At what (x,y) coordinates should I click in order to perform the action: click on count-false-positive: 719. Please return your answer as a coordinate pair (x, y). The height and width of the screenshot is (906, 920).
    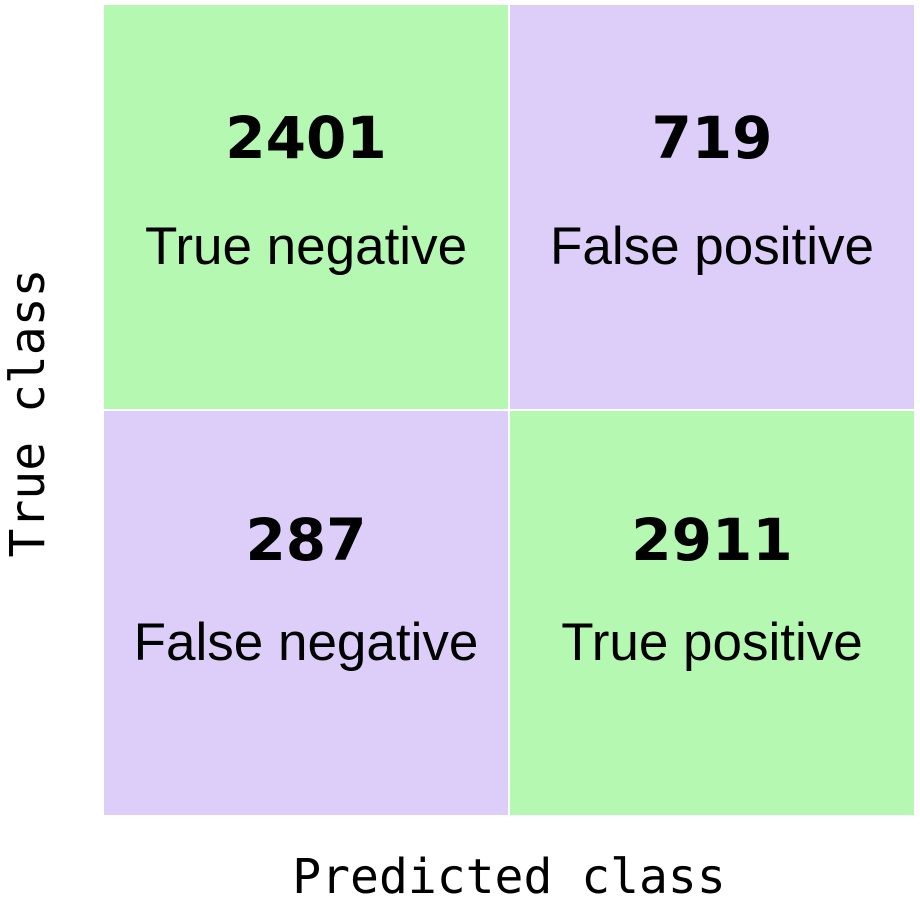
    Looking at the image, I should click on (712, 138).